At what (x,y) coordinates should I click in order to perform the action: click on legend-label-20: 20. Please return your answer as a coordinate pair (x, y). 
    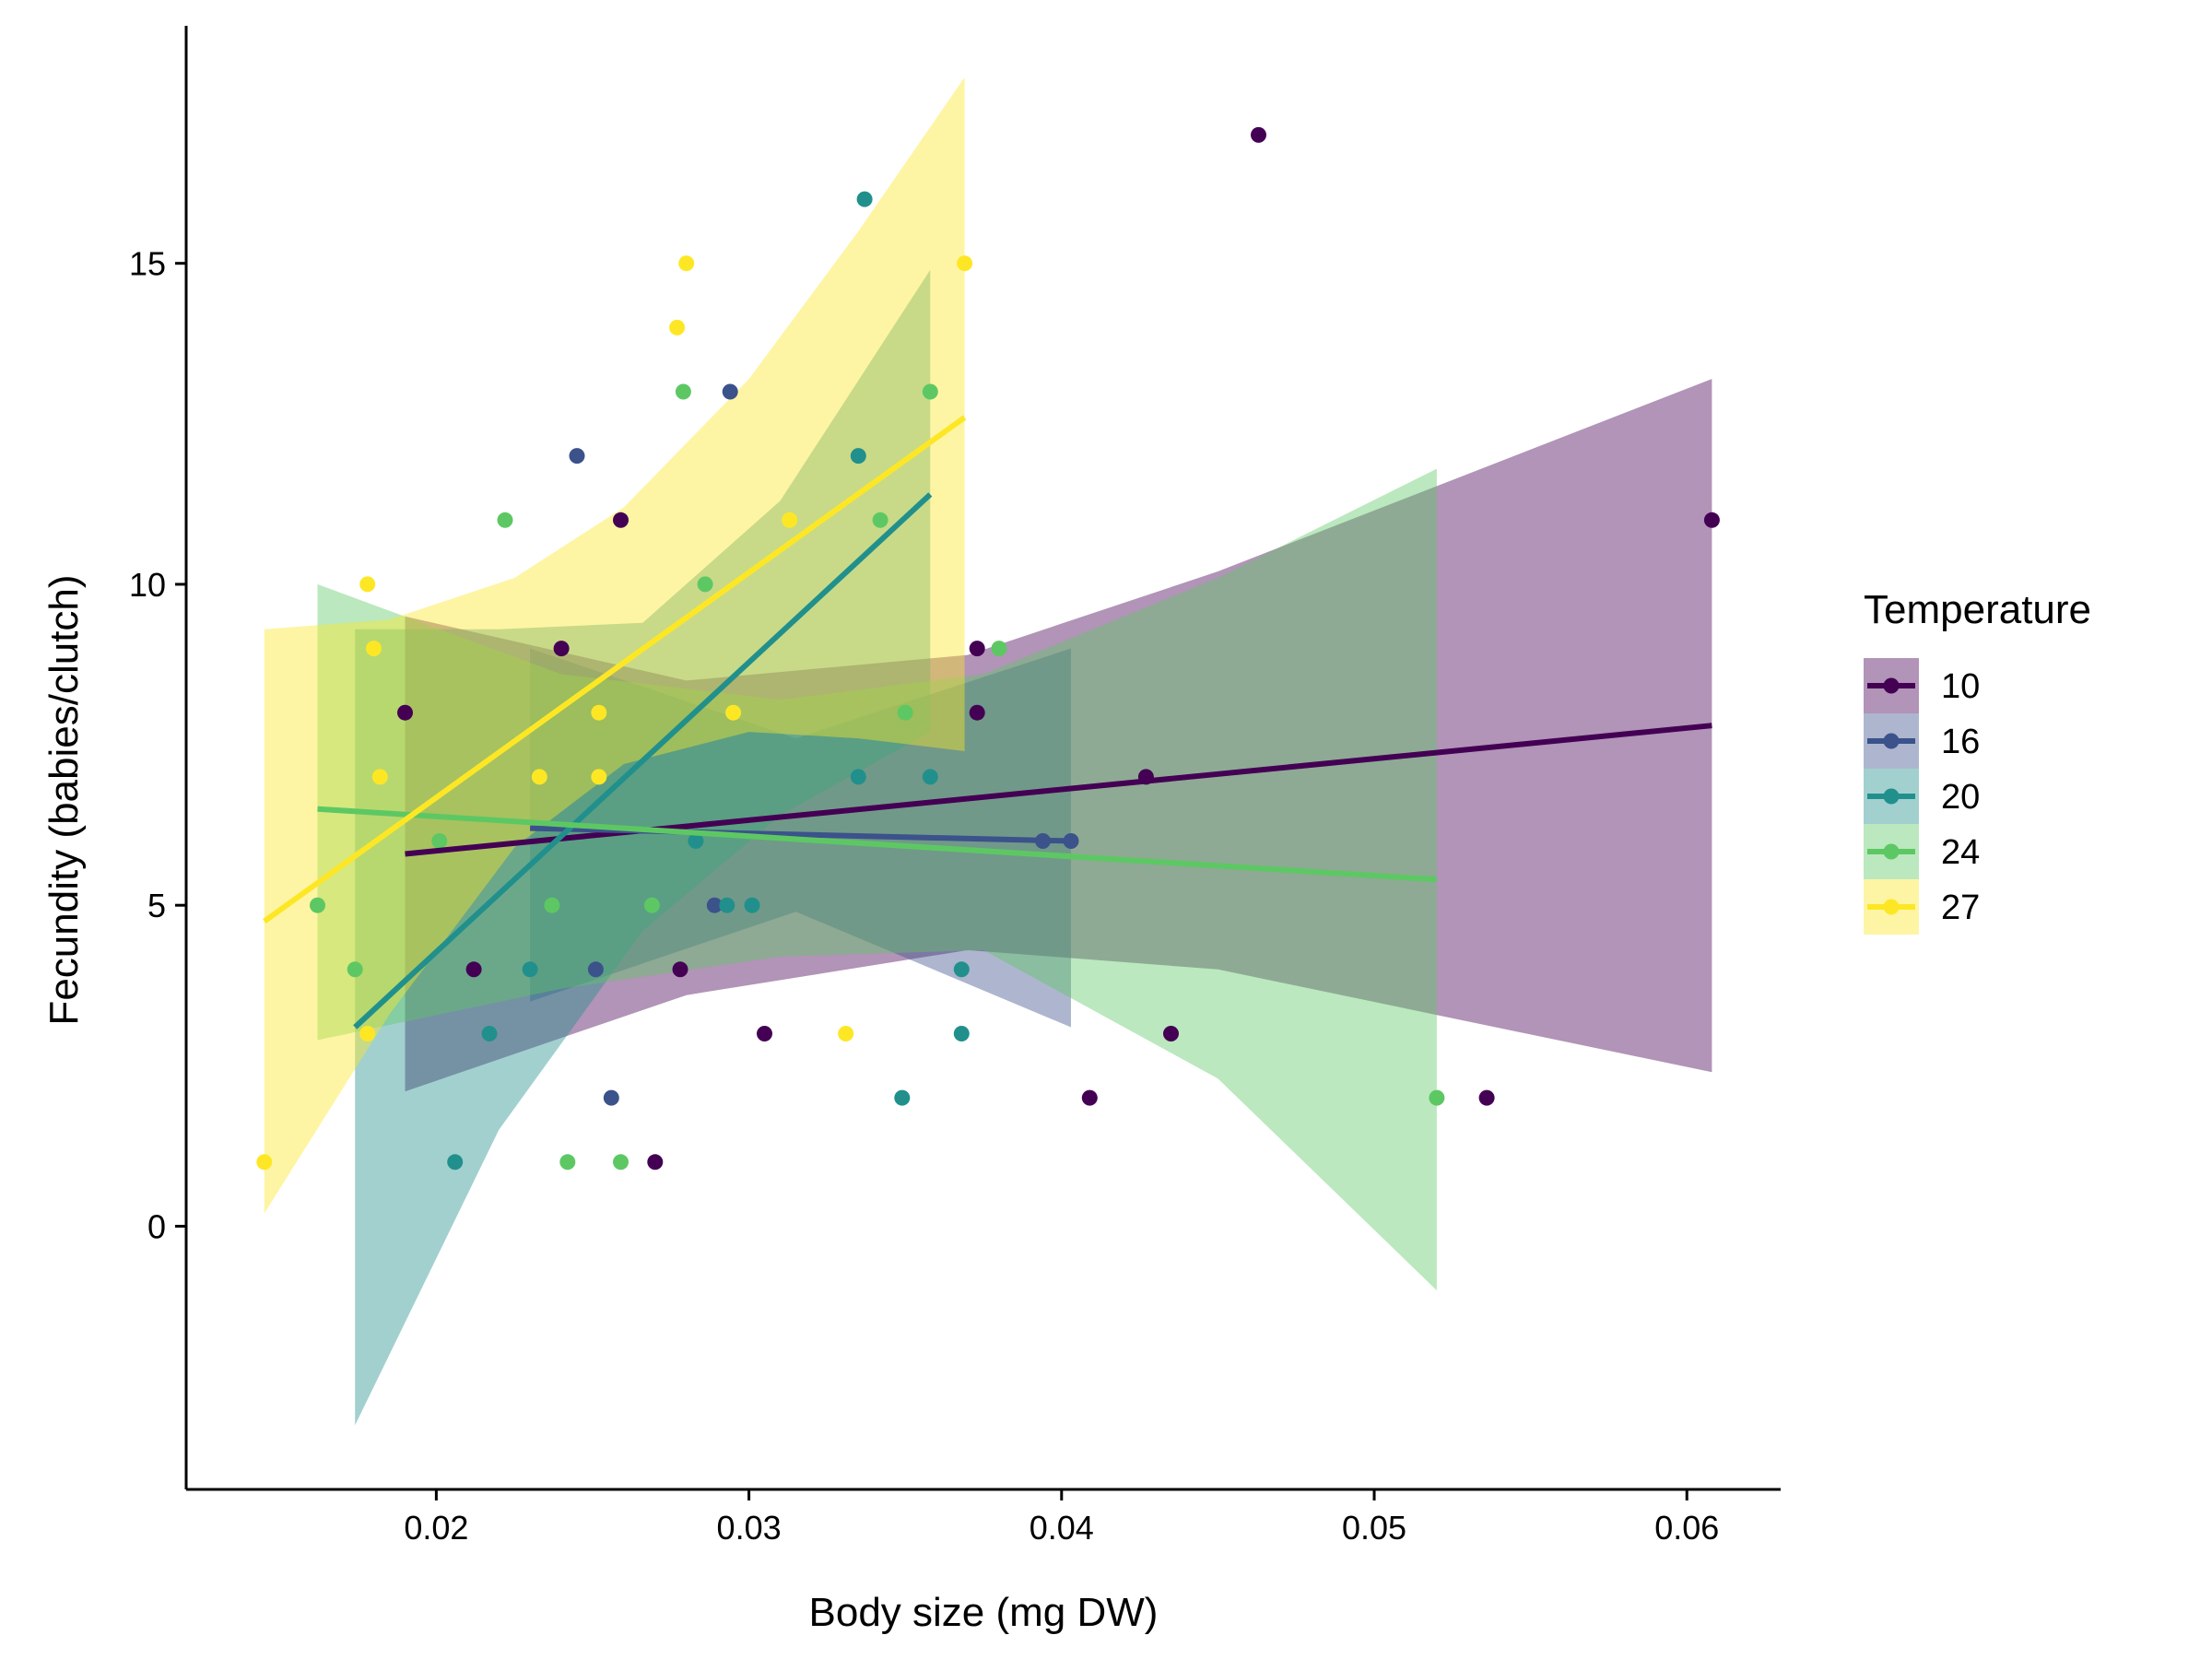
    Looking at the image, I should click on (1960, 797).